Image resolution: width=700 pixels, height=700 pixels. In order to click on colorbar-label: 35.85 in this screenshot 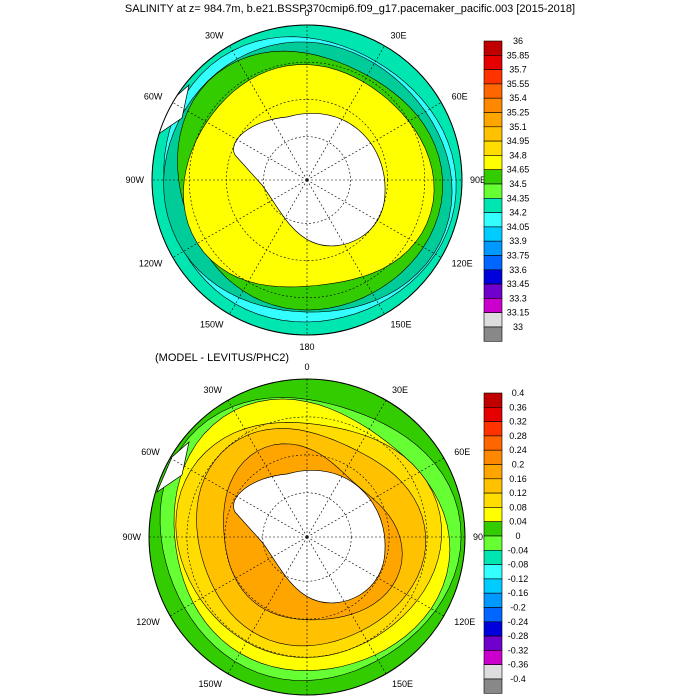, I will do `click(518, 55)`.